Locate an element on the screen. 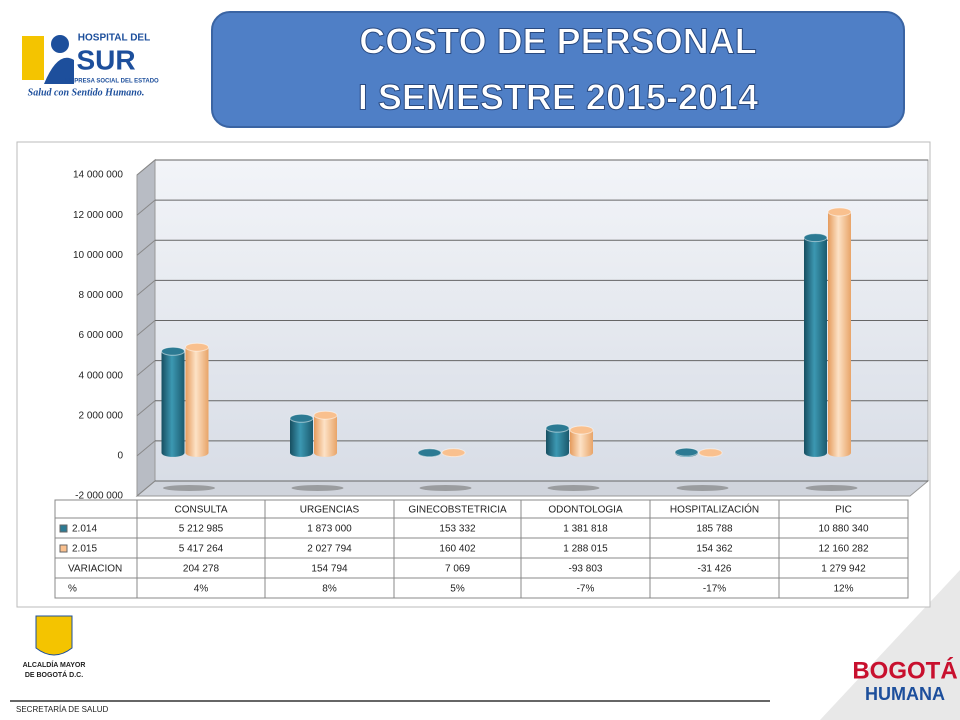 The width and height of the screenshot is (960, 720). data-label: 12 160 282 is located at coordinates (843, 549).